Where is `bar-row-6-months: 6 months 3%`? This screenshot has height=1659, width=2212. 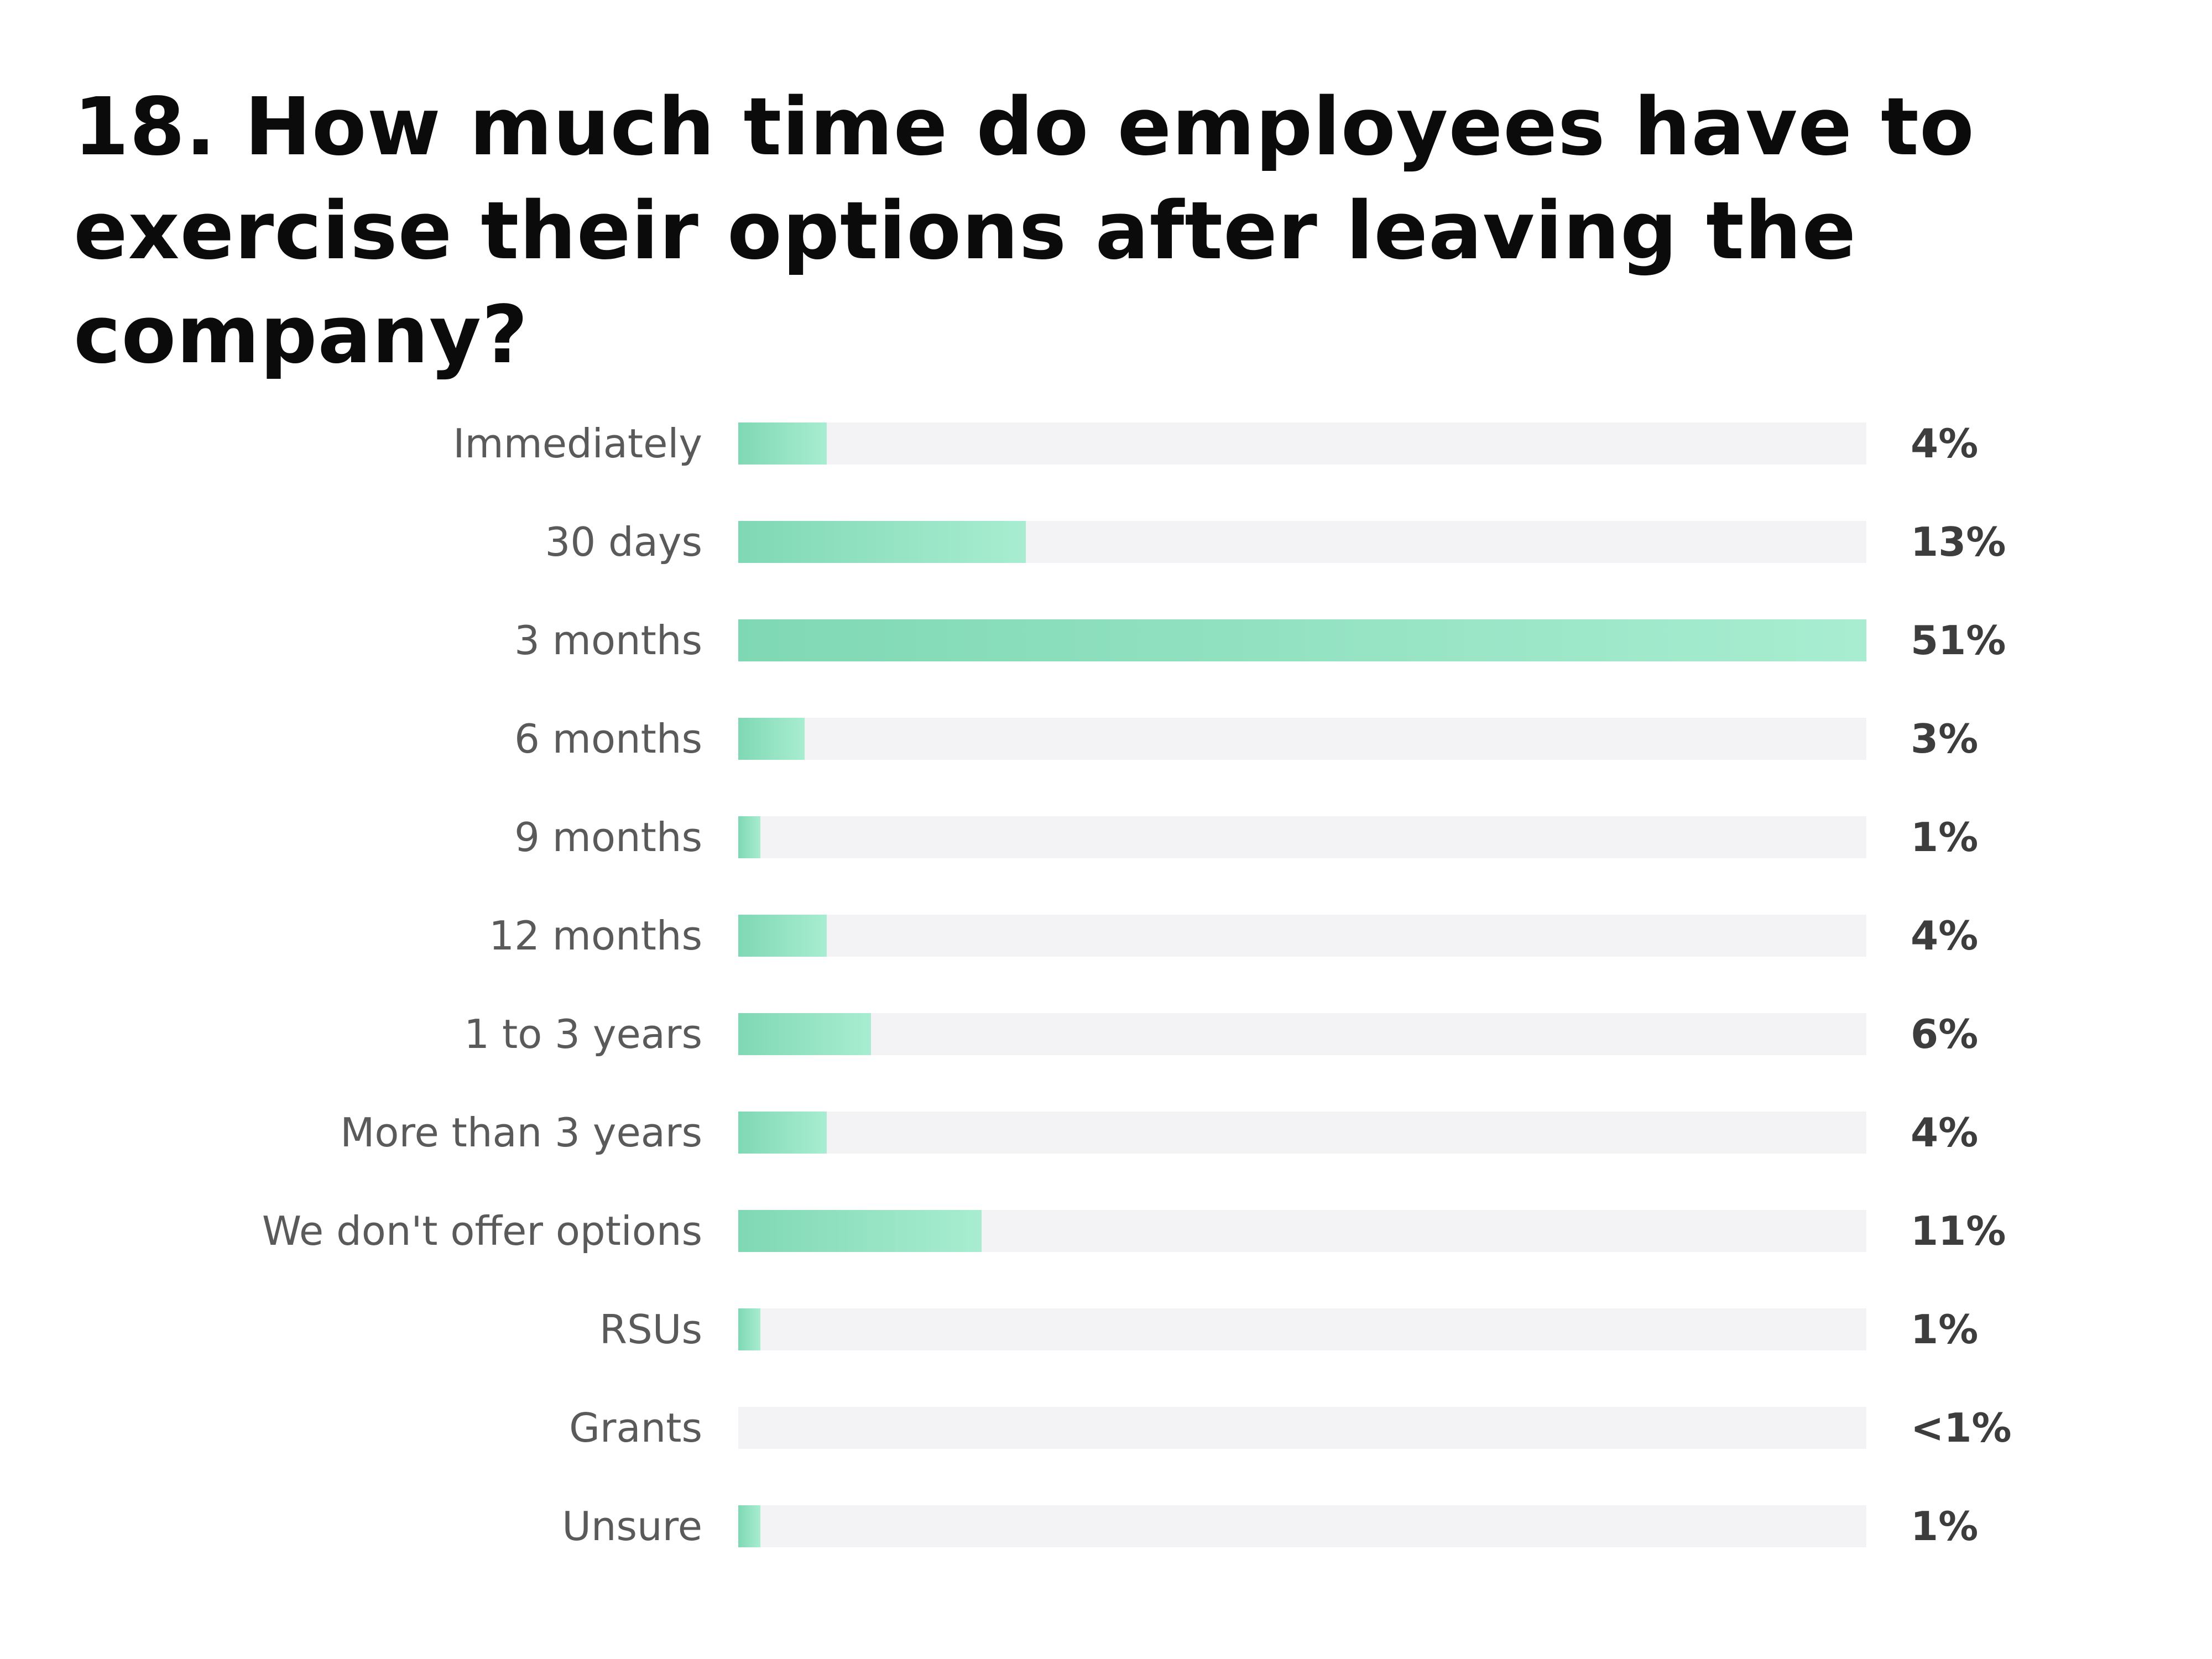
bar-row-6-months: 6 months 3% is located at coordinates (1246, 739).